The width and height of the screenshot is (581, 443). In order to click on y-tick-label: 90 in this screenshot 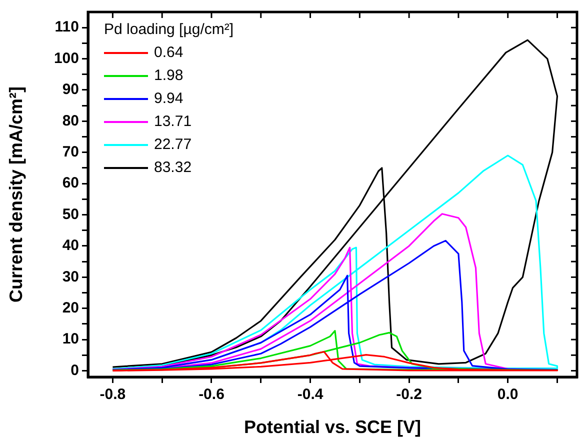, I will do `click(70, 89)`.